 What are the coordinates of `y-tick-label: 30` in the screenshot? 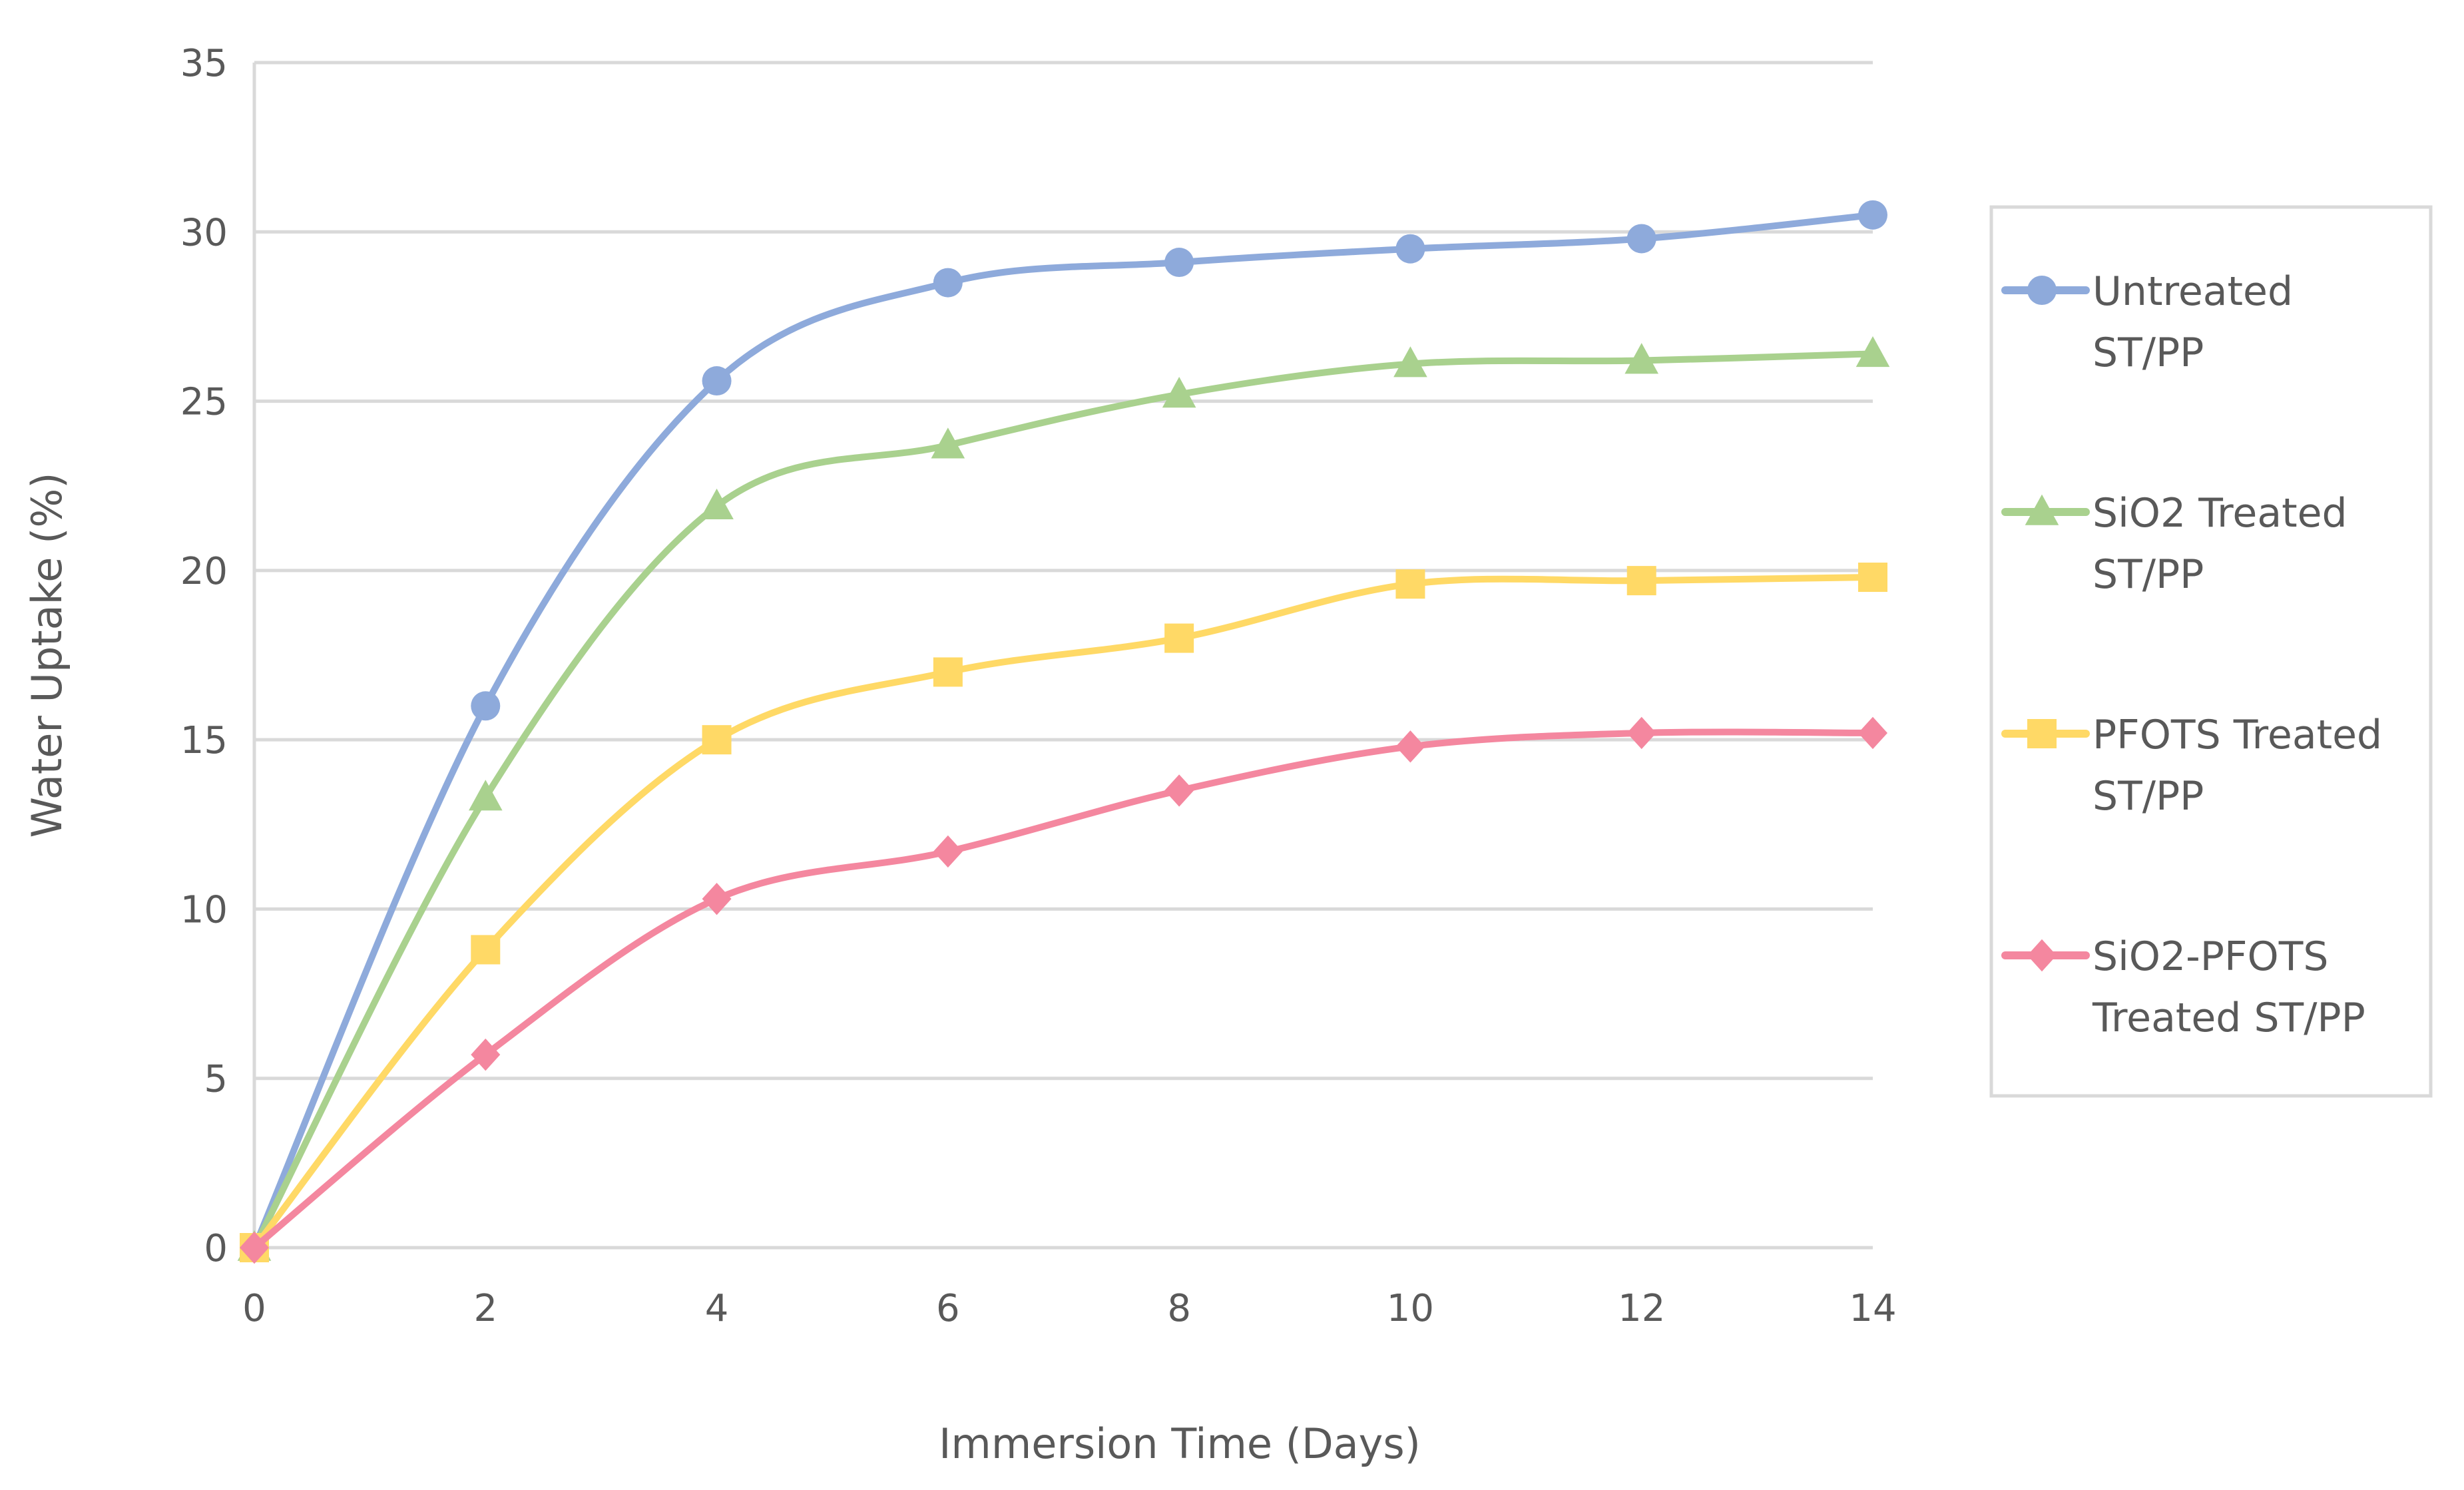 It's located at (204, 233).